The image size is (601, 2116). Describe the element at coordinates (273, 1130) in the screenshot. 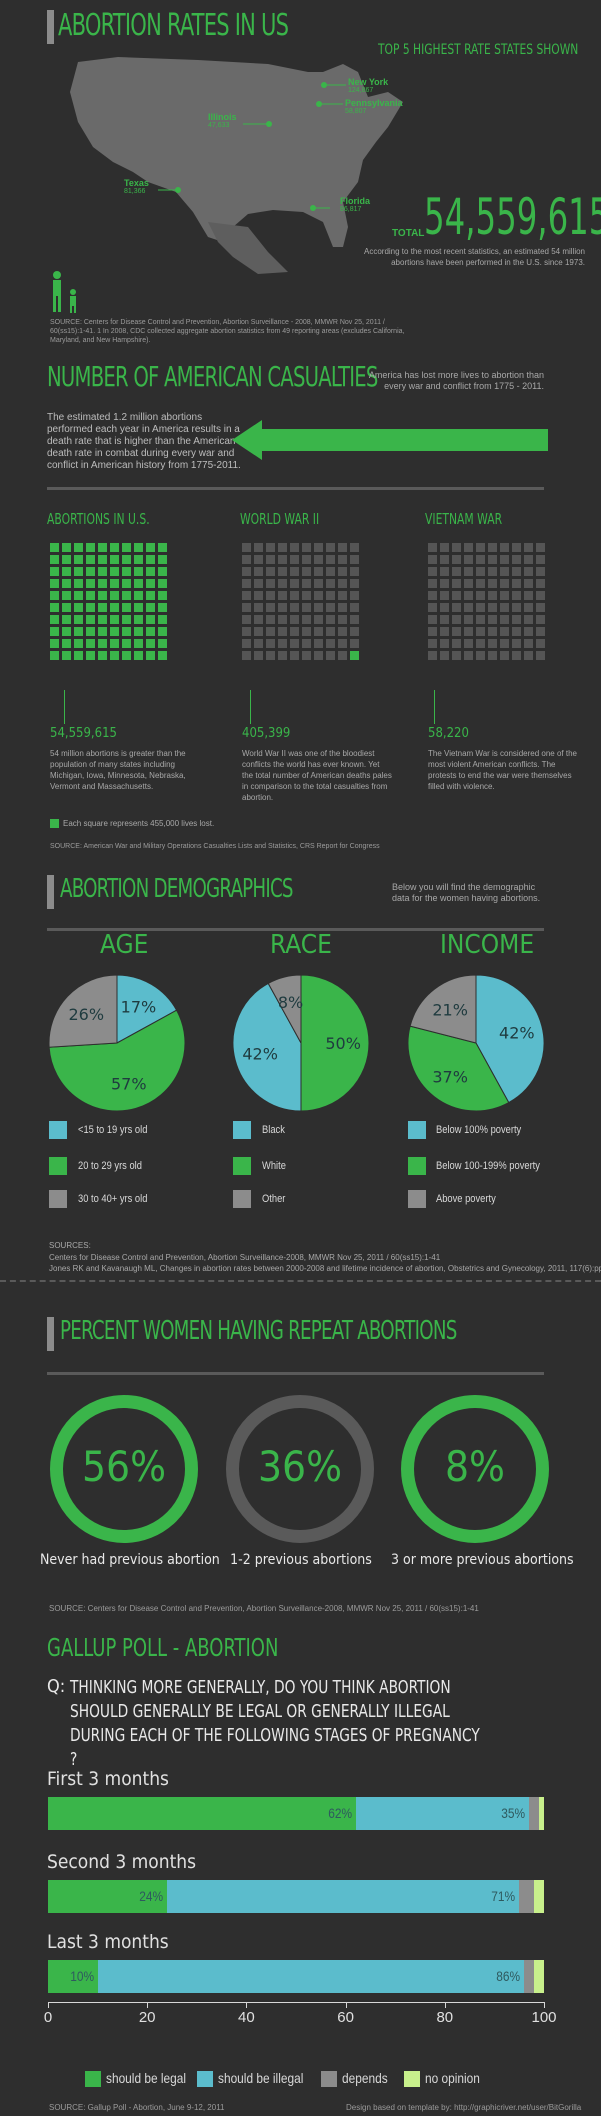

I see `legend-label: Black` at that location.